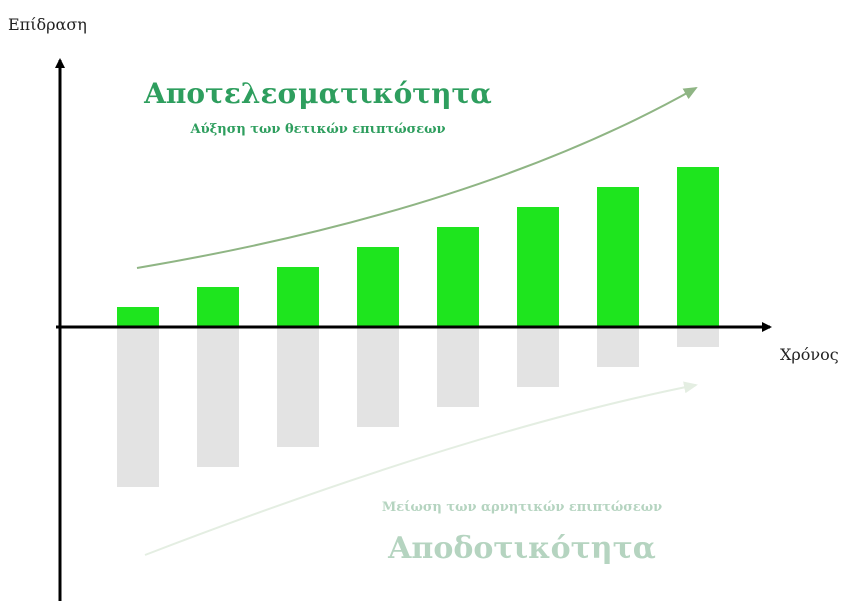 The image size is (857, 601). What do you see at coordinates (809, 354) in the screenshot?
I see `x-axis-label: Χρόνος` at bounding box center [809, 354].